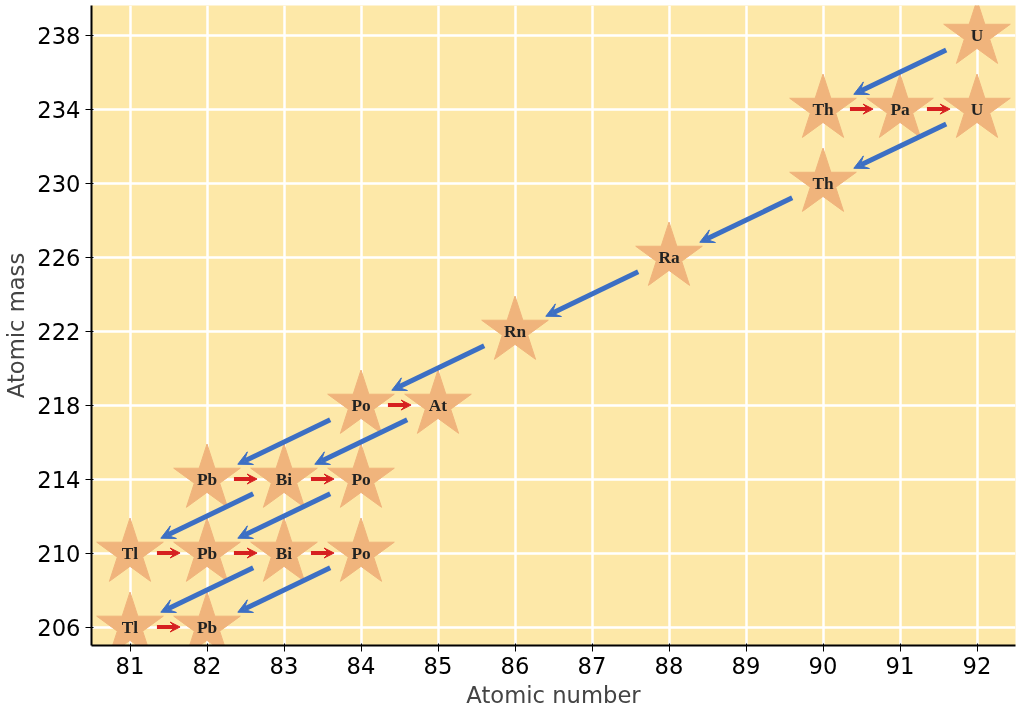 Image resolution: width=1028 pixels, height=717 pixels. I want to click on x-axis-title: Atomic number, so click(554, 694).